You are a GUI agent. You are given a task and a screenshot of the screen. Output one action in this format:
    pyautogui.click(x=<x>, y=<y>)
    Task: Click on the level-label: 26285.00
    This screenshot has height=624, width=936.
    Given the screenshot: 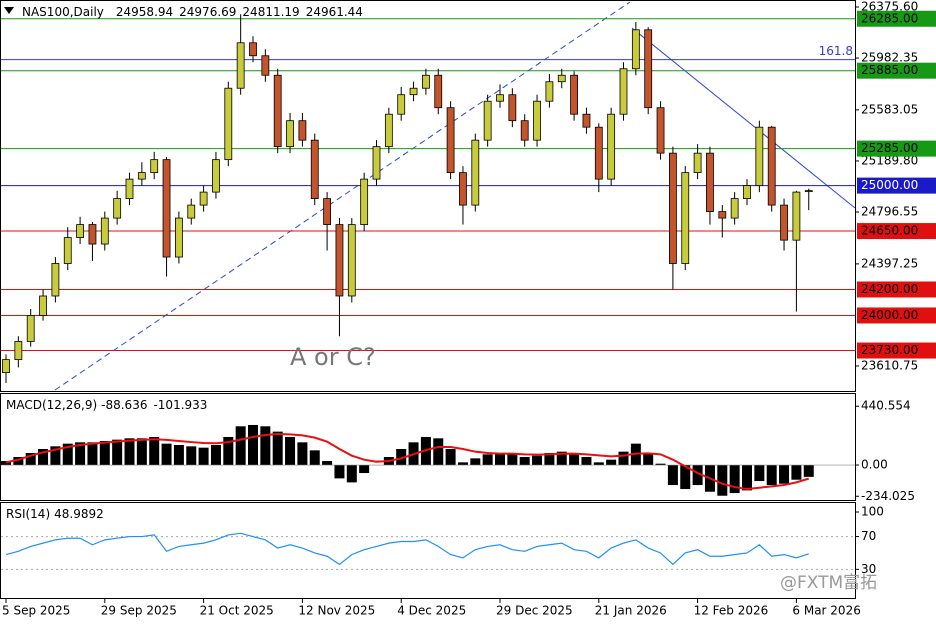 What is the action you would take?
    pyautogui.click(x=889, y=18)
    